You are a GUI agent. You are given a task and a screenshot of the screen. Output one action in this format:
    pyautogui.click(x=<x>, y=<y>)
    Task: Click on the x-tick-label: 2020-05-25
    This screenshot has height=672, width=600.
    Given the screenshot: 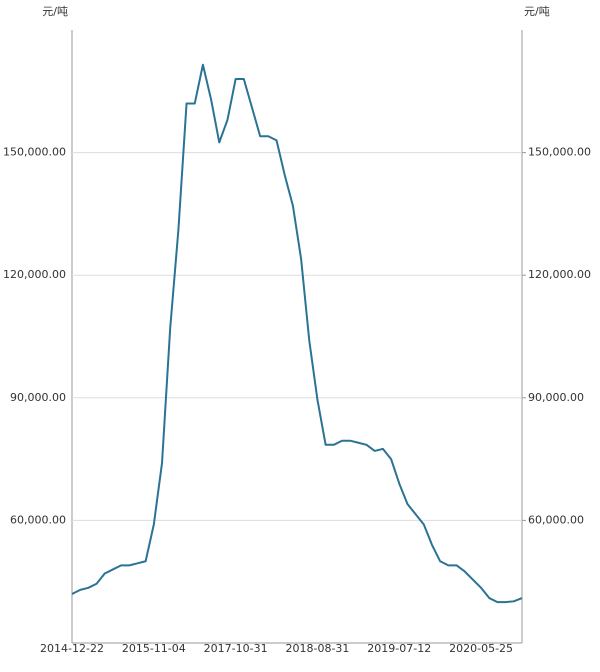 What is the action you would take?
    pyautogui.click(x=481, y=648)
    